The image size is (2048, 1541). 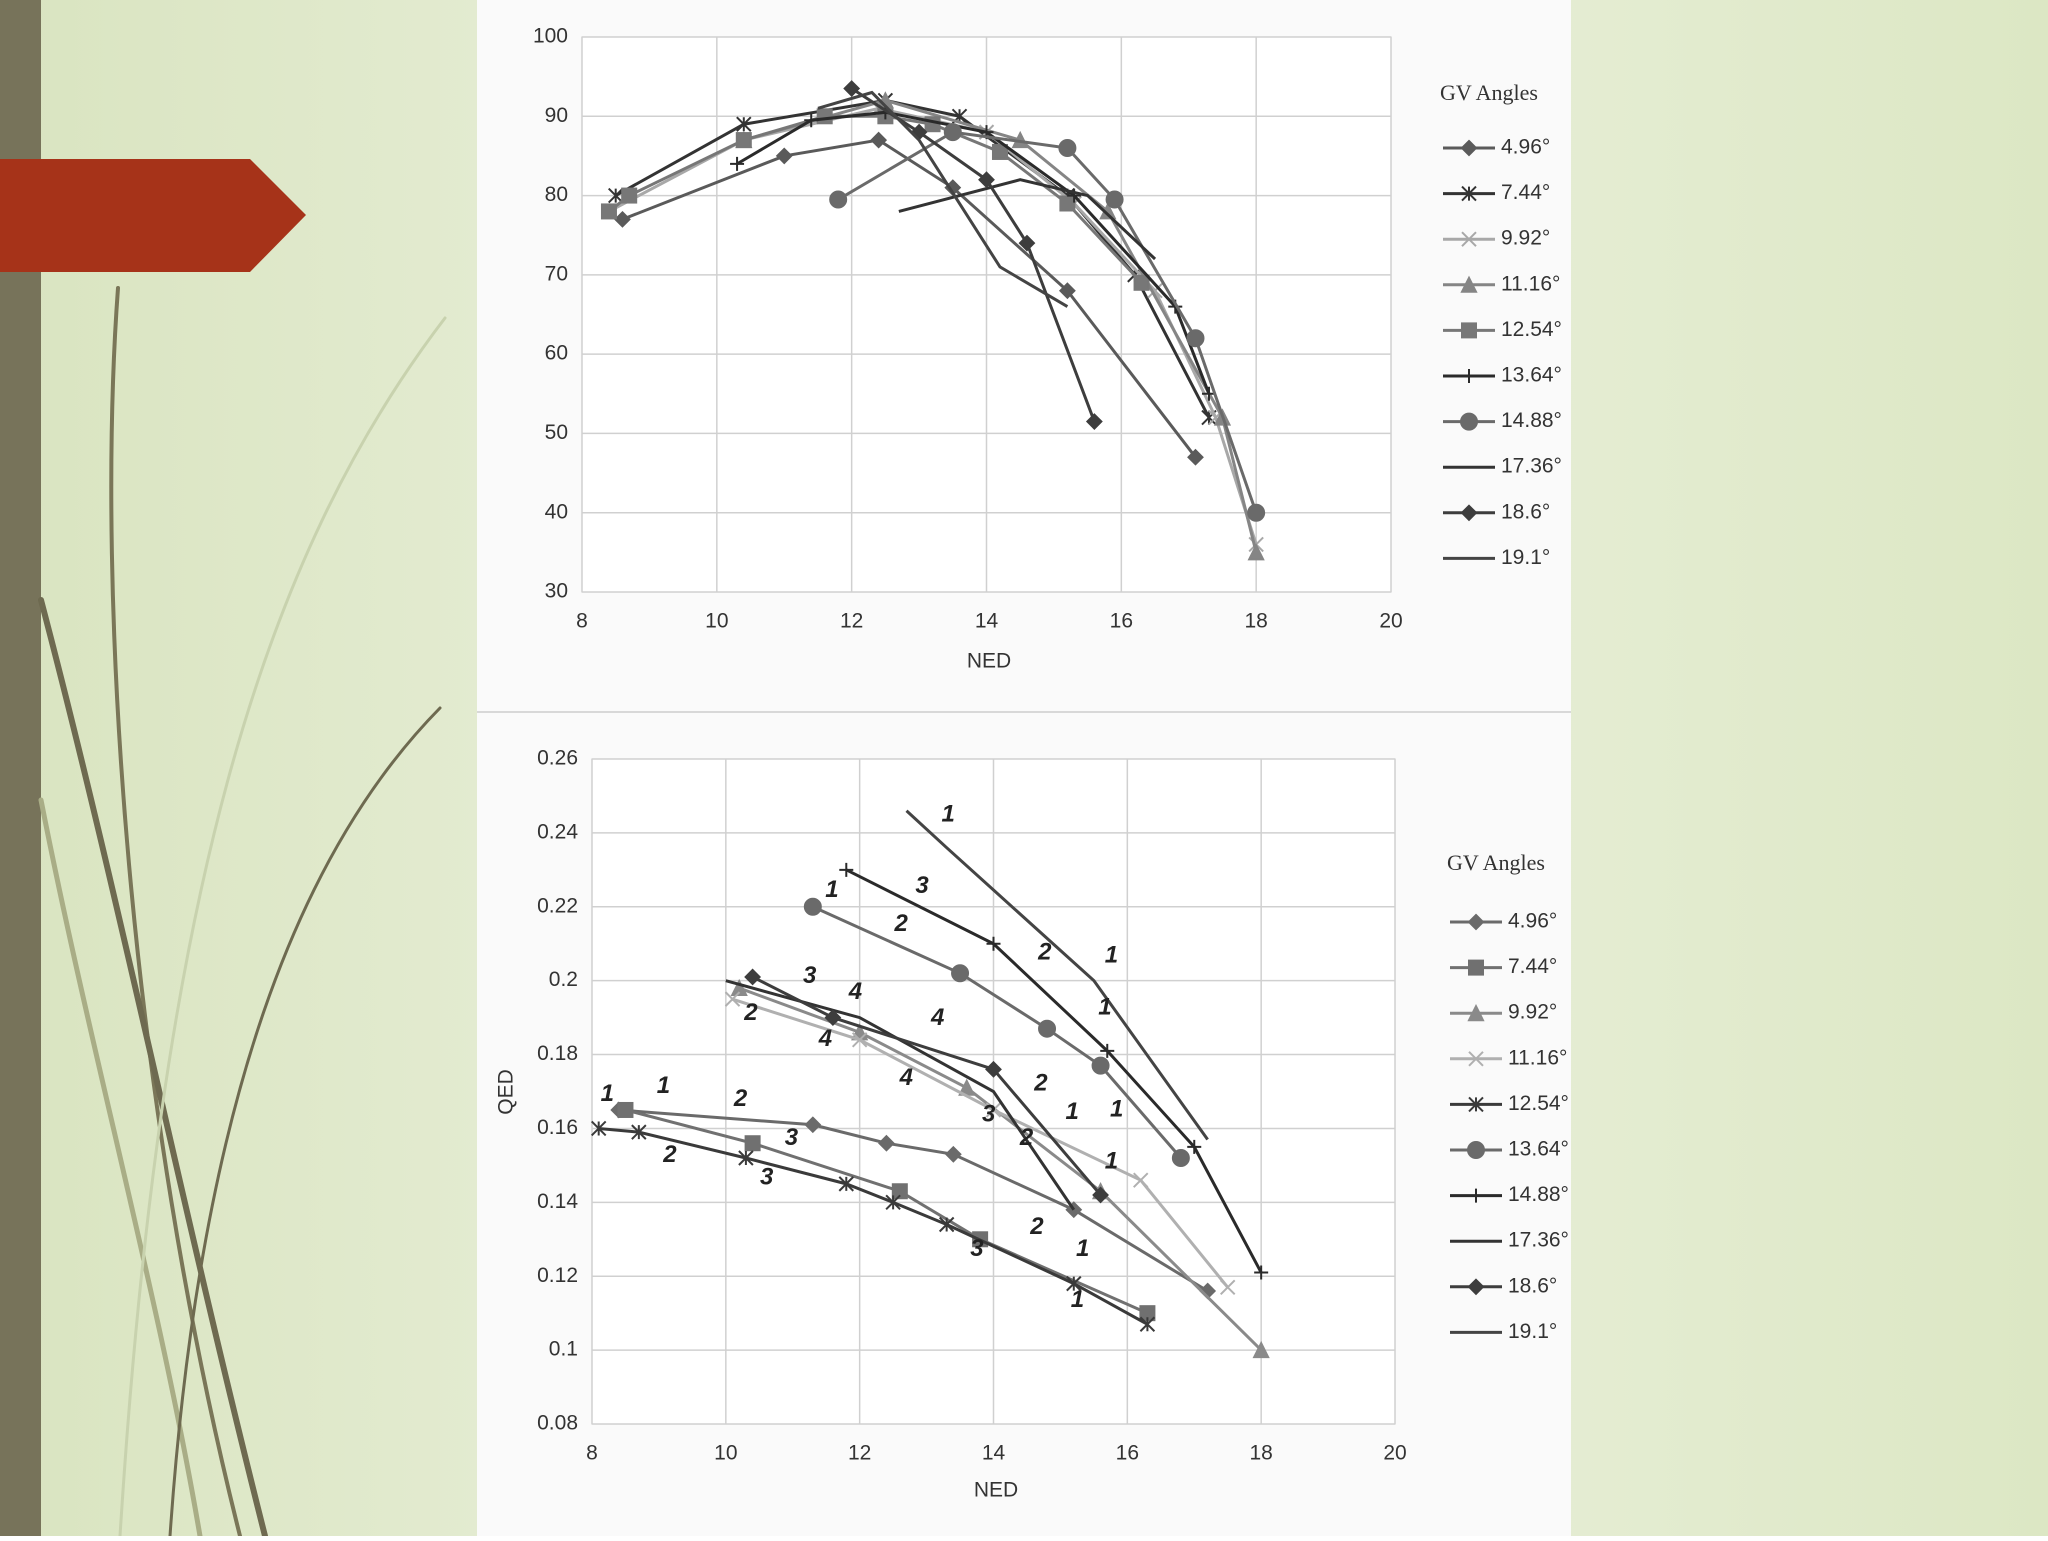 What do you see at coordinates (557, 1127) in the screenshot?
I see `y-tick-label: 0.16` at bounding box center [557, 1127].